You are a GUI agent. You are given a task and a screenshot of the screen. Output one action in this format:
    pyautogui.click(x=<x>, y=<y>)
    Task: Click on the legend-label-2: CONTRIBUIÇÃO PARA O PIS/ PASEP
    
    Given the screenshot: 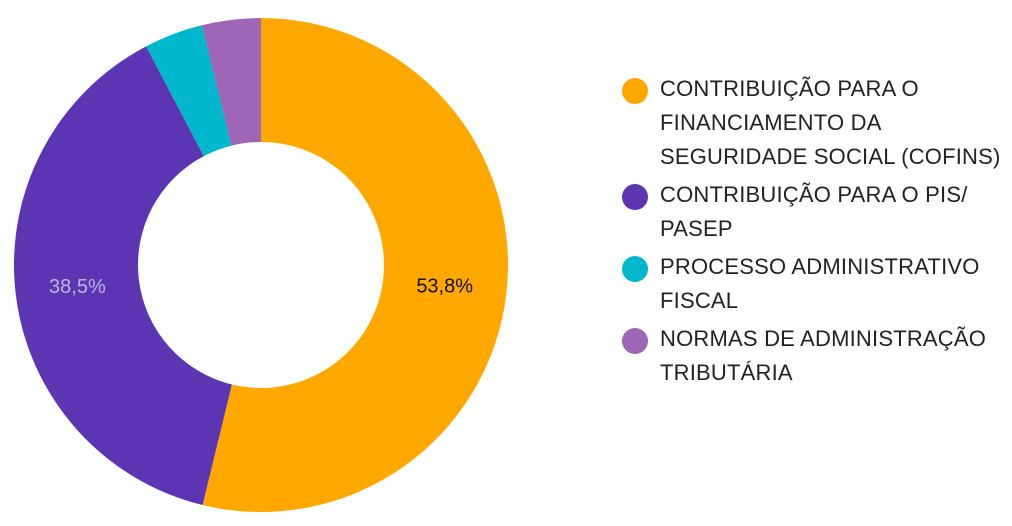 What is the action you would take?
    pyautogui.click(x=814, y=211)
    